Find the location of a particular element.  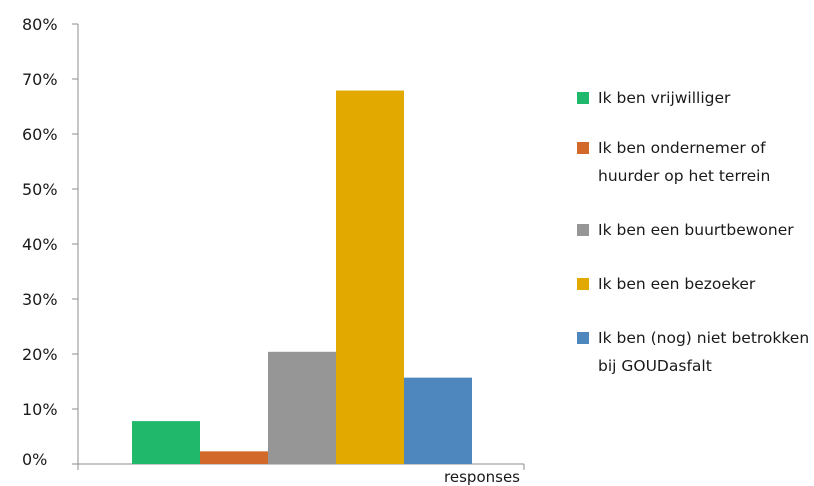

y-tick-label: 70% is located at coordinates (40, 79).